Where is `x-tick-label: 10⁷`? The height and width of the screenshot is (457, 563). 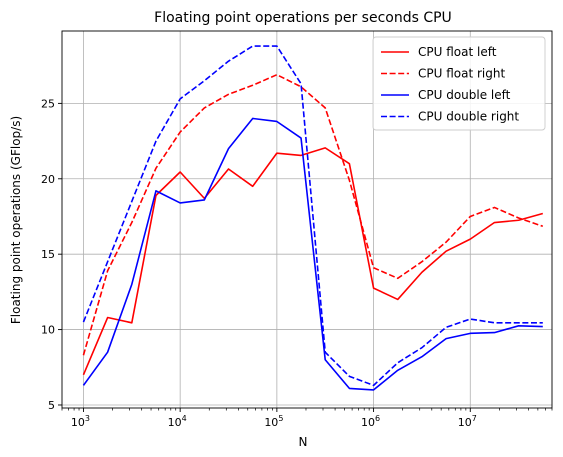 x-tick-label: 10⁷ is located at coordinates (467, 421).